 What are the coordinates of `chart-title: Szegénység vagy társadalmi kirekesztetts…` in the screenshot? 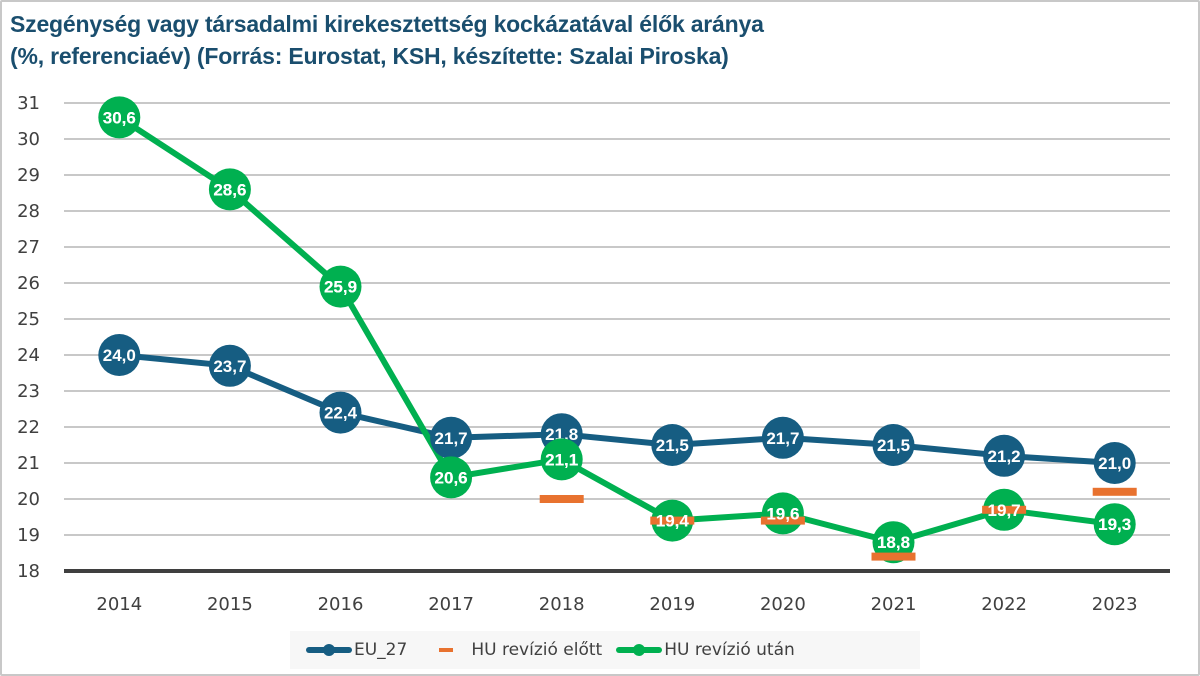 It's located at (387, 40).